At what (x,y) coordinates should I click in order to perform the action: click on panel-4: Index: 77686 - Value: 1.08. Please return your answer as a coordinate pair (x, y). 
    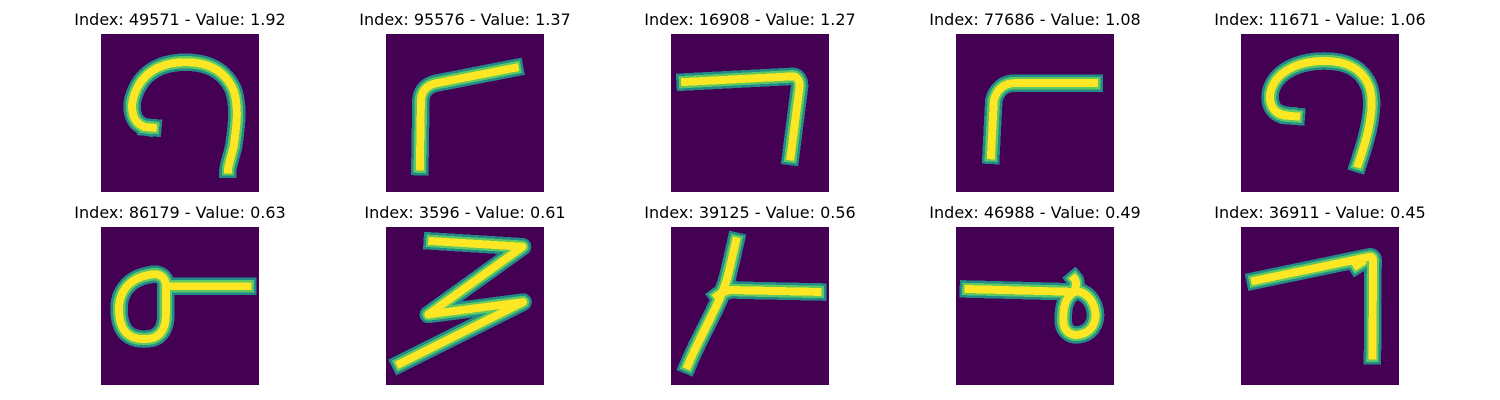
    Looking at the image, I should click on (1035, 96).